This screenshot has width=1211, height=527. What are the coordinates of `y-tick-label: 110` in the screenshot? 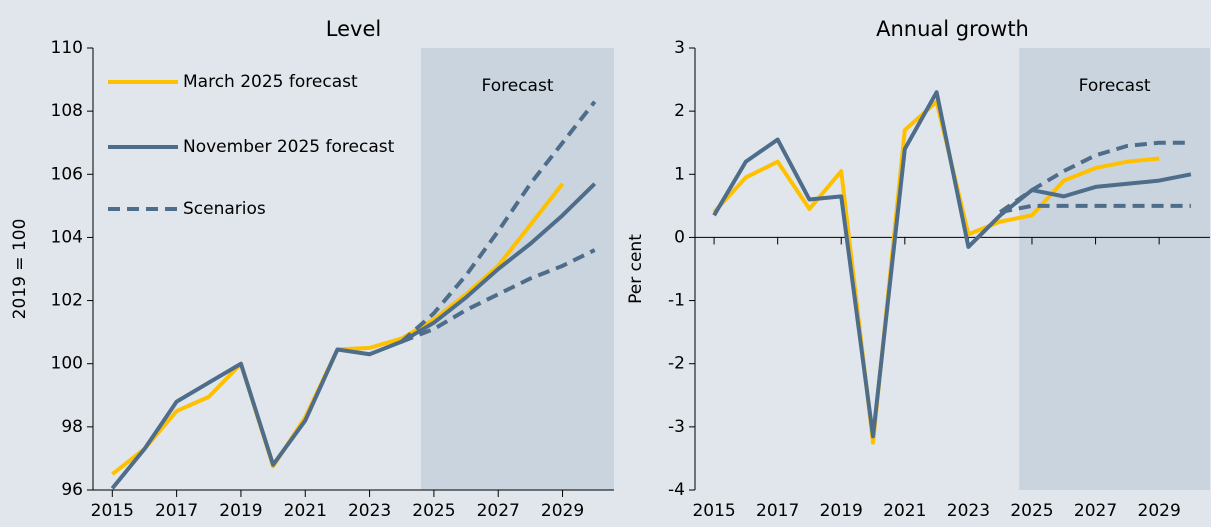 It's located at (67, 48).